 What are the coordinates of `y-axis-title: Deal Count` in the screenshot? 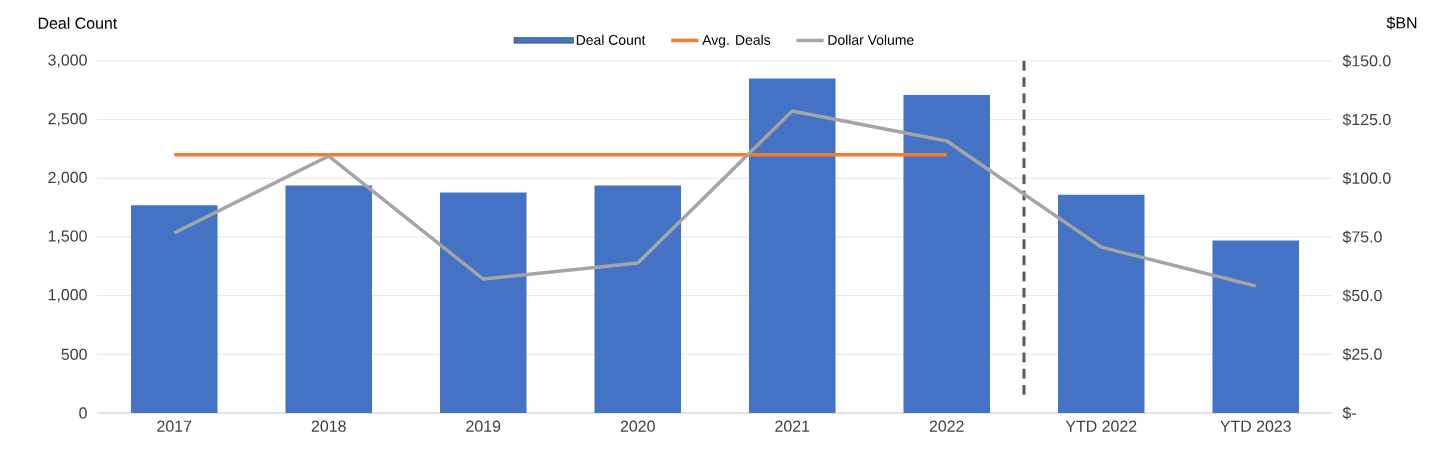 It's located at (78, 23).